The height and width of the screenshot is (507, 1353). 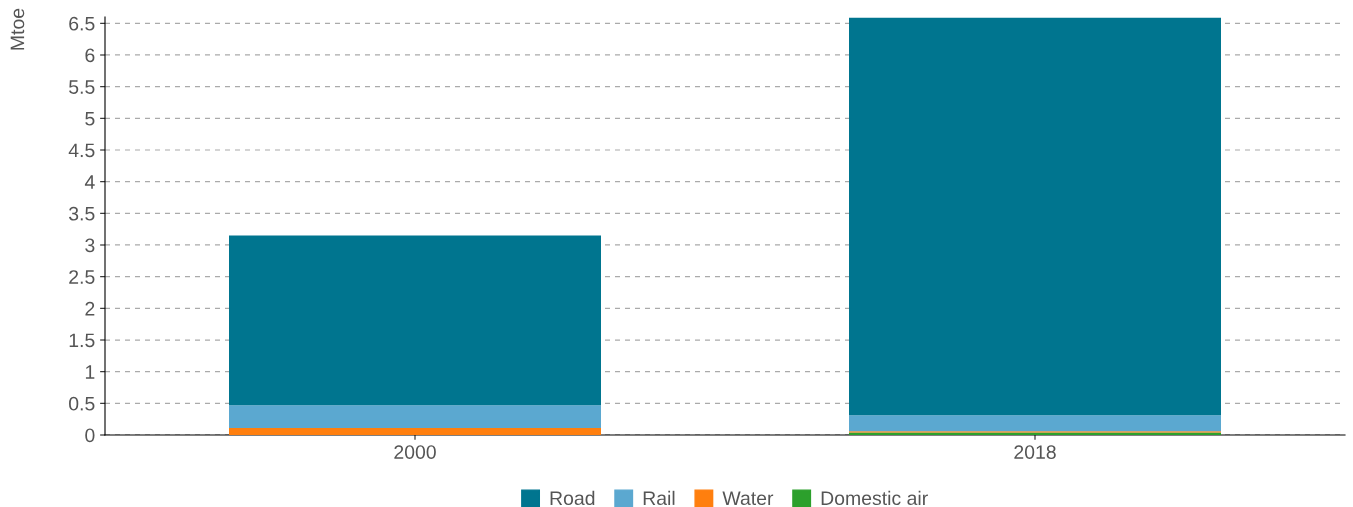 I want to click on y-axis-title: Mtoe, so click(x=17, y=29).